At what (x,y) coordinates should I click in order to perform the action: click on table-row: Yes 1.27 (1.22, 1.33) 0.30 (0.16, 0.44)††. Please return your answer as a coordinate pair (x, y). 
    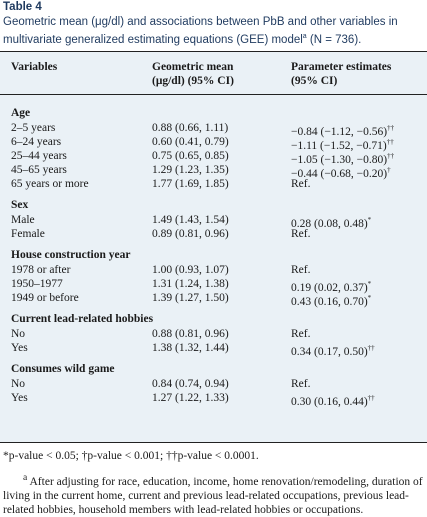
    Looking at the image, I should click on (213, 399).